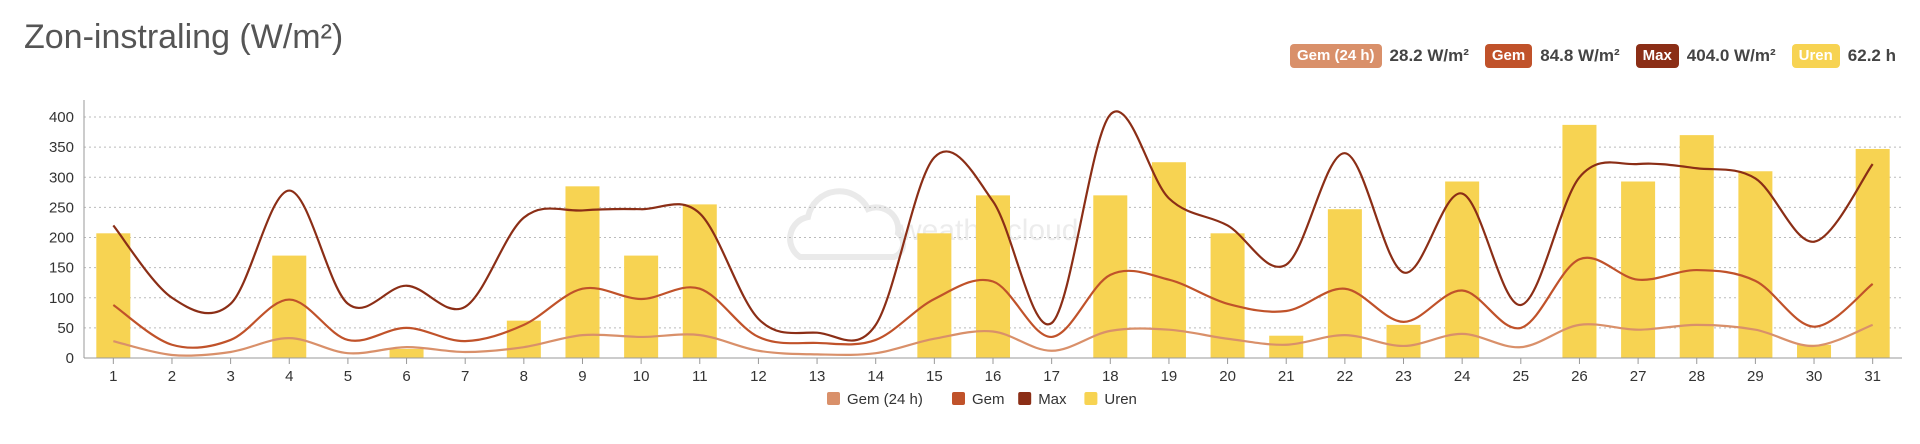 This screenshot has width=1920, height=444. I want to click on x-tick-label: 9, so click(582, 376).